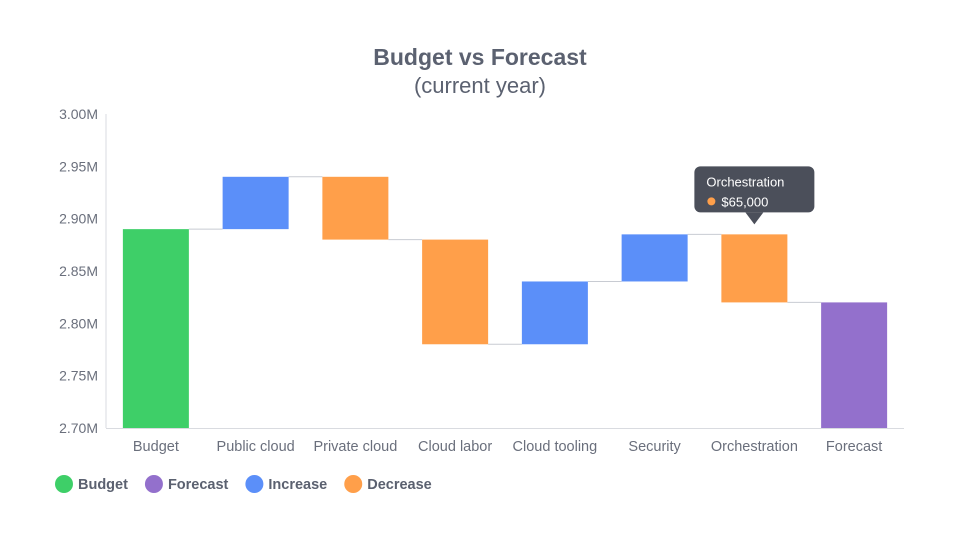  I want to click on x-tick-label: Public cloud, so click(256, 447).